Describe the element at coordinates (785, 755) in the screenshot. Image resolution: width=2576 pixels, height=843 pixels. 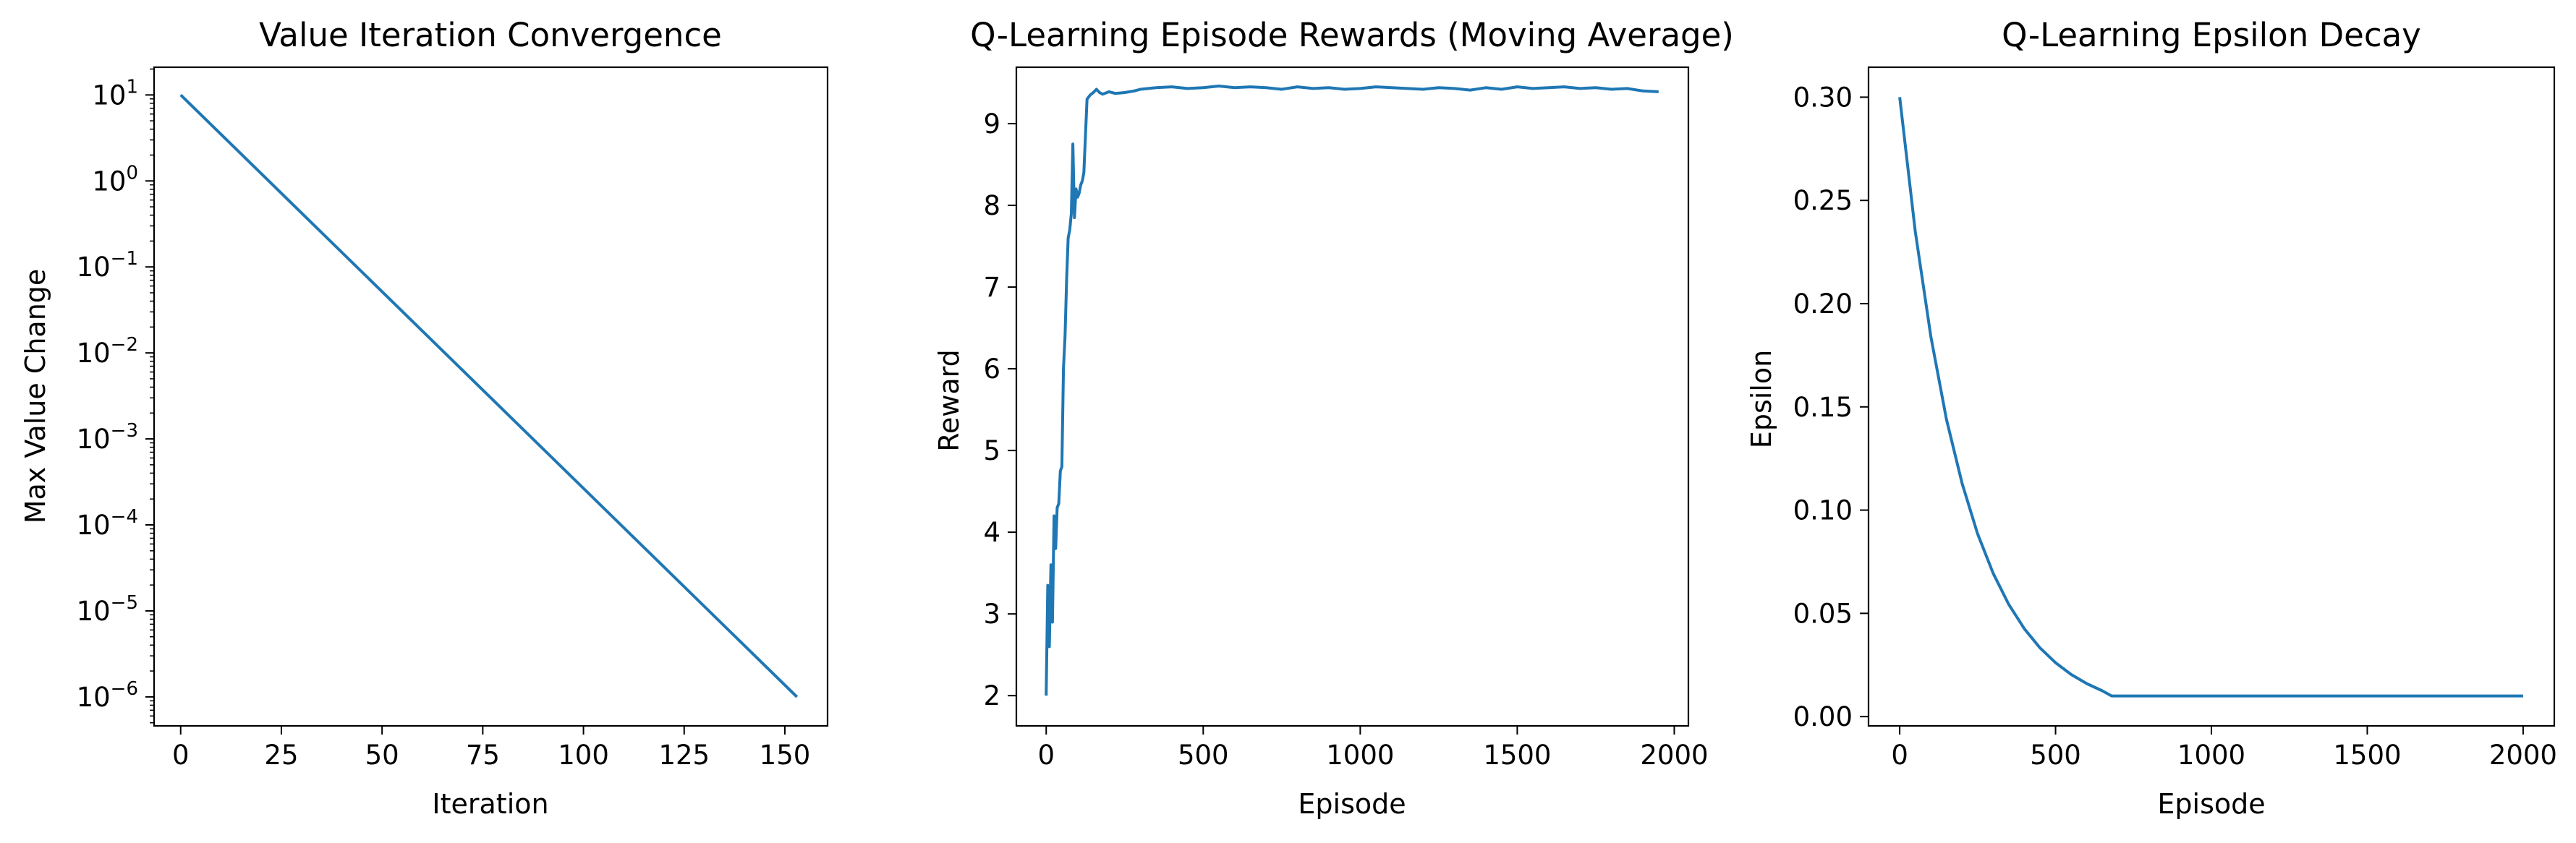
I see `x-tick-label: 150` at that location.